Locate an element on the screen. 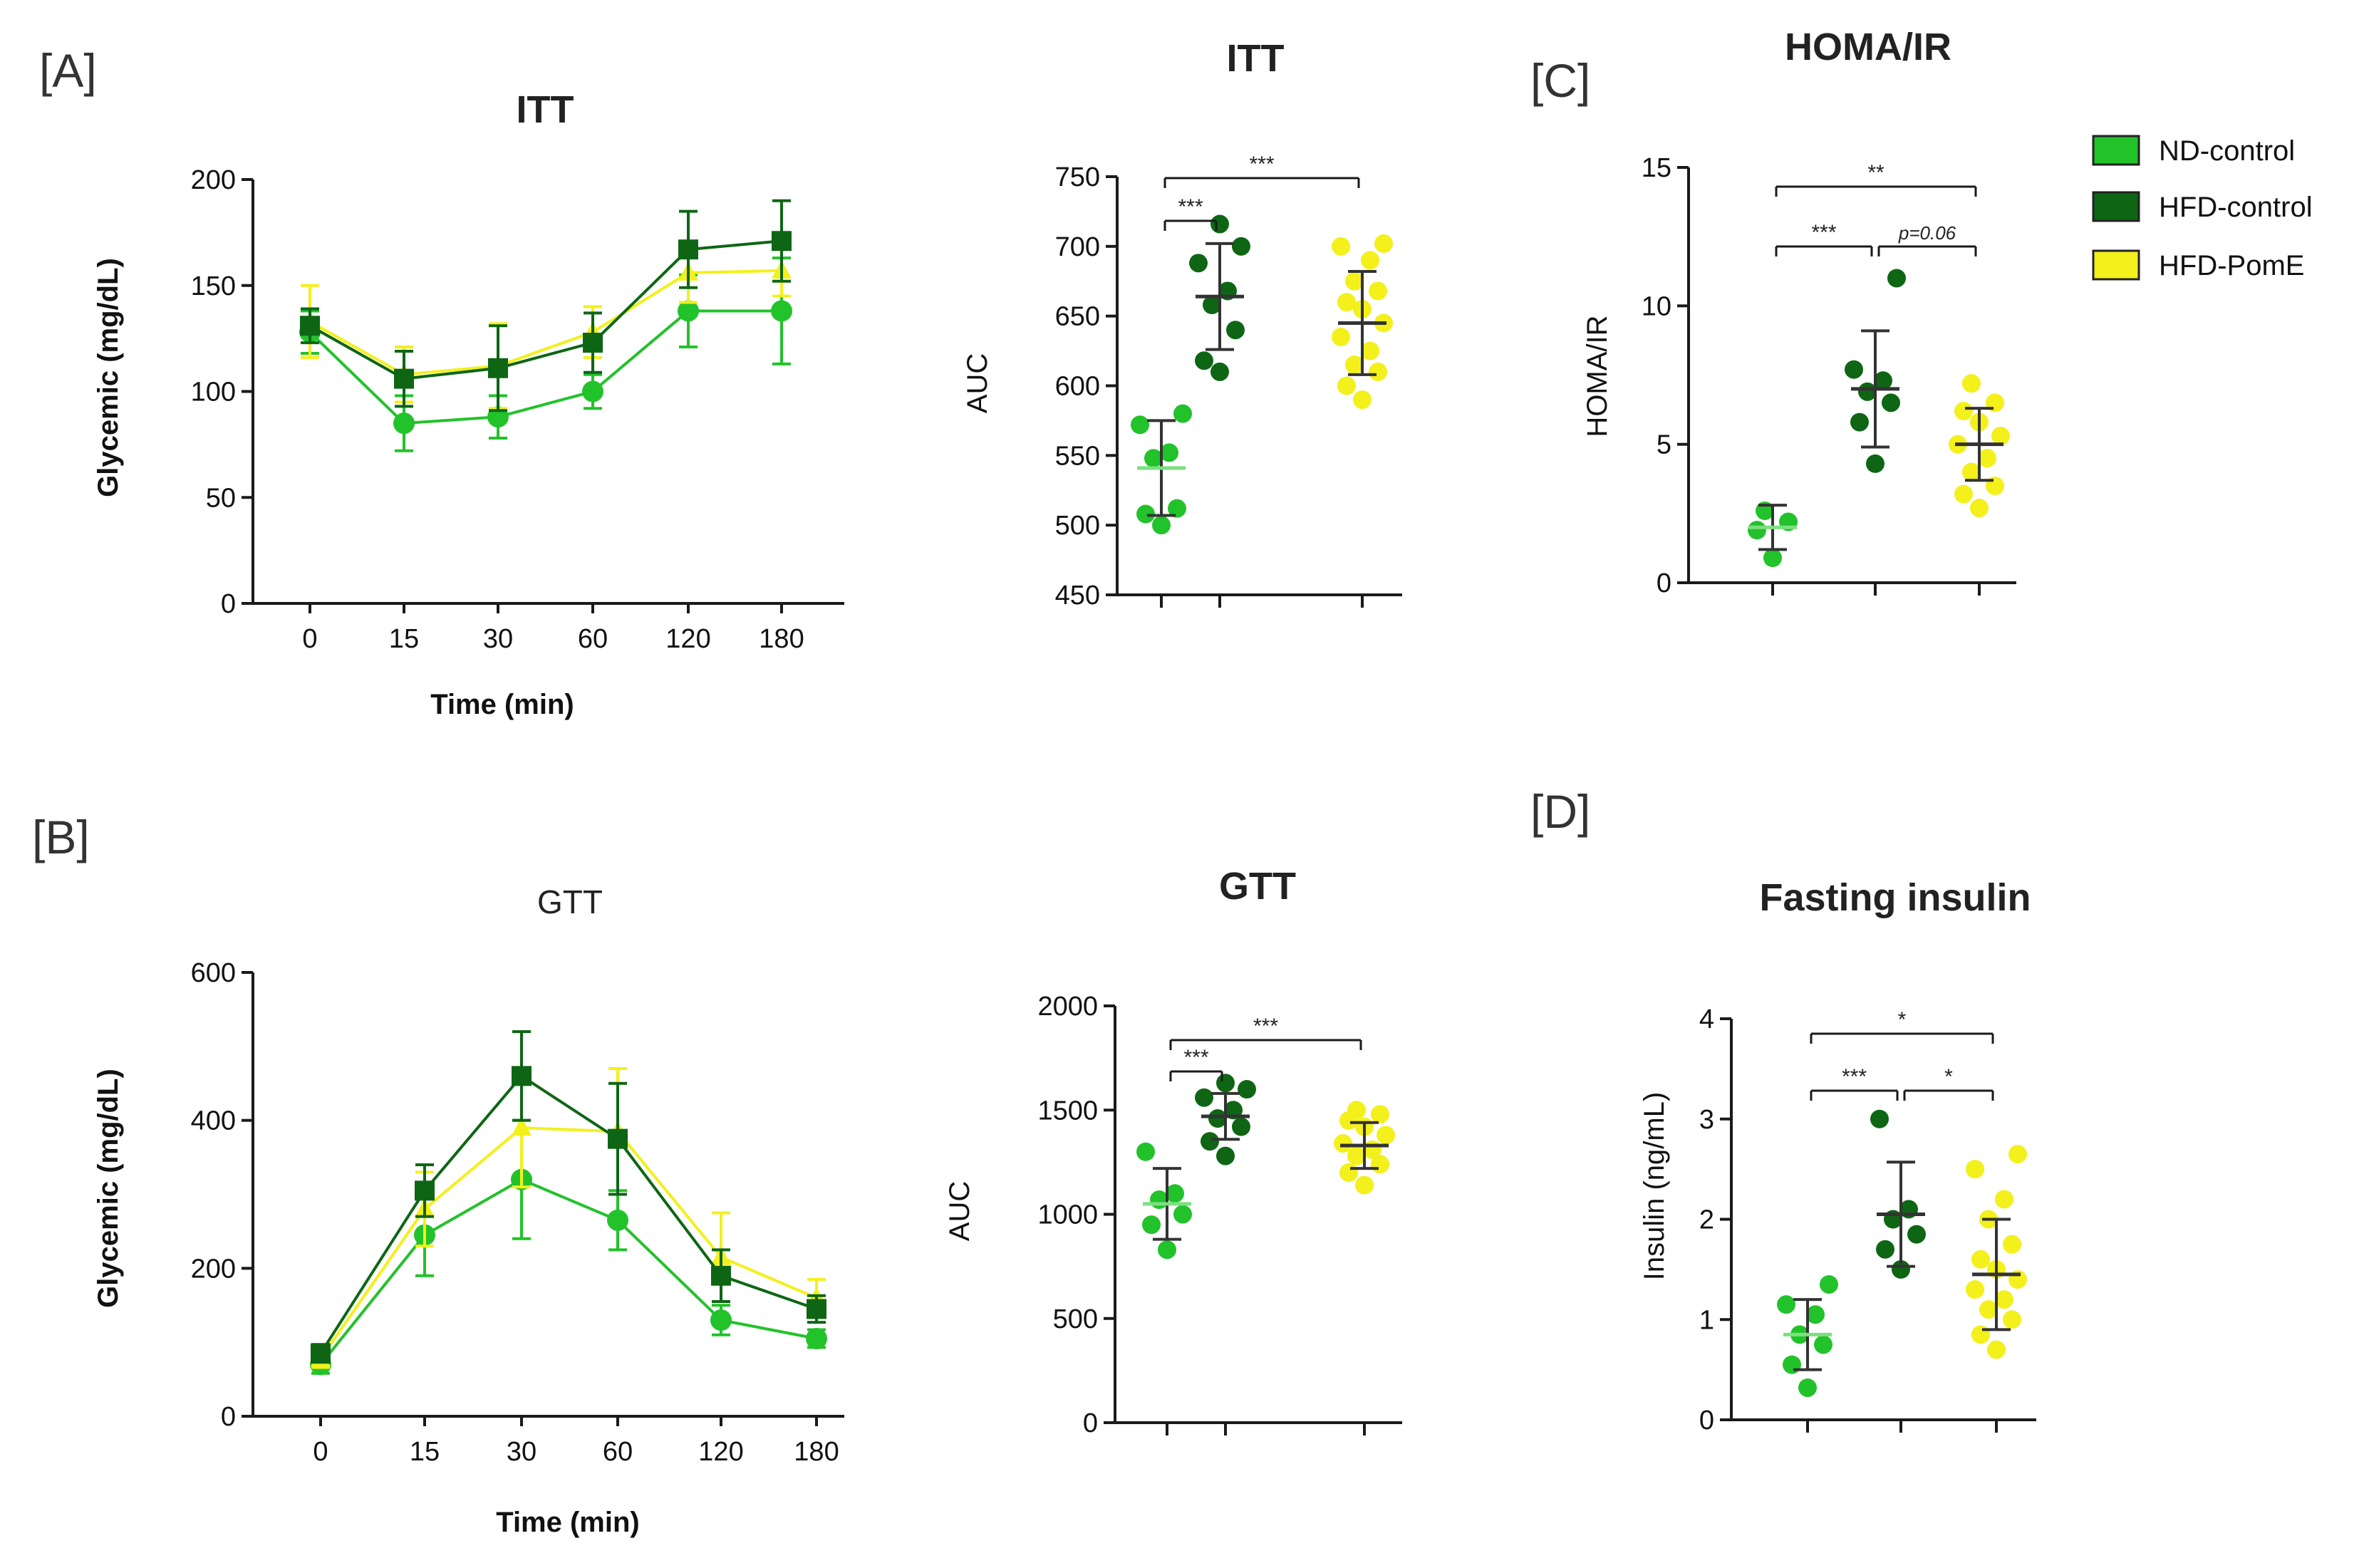 Image resolution: width=2364 pixels, height=1568 pixels. itt-auc-sig-label-0: *** is located at coordinates (1190, 207).